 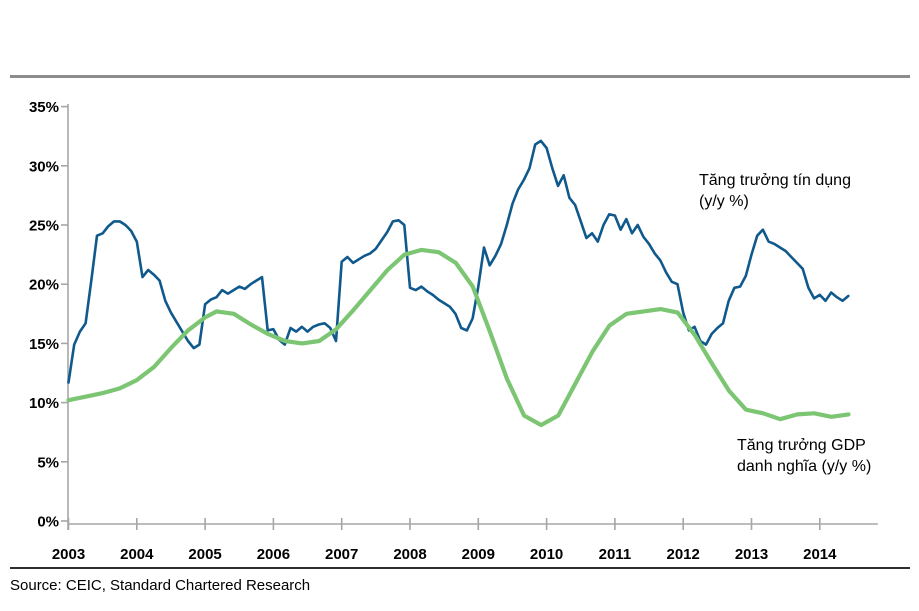 I want to click on y-axis-tick-label: 0%, so click(x=48, y=522).